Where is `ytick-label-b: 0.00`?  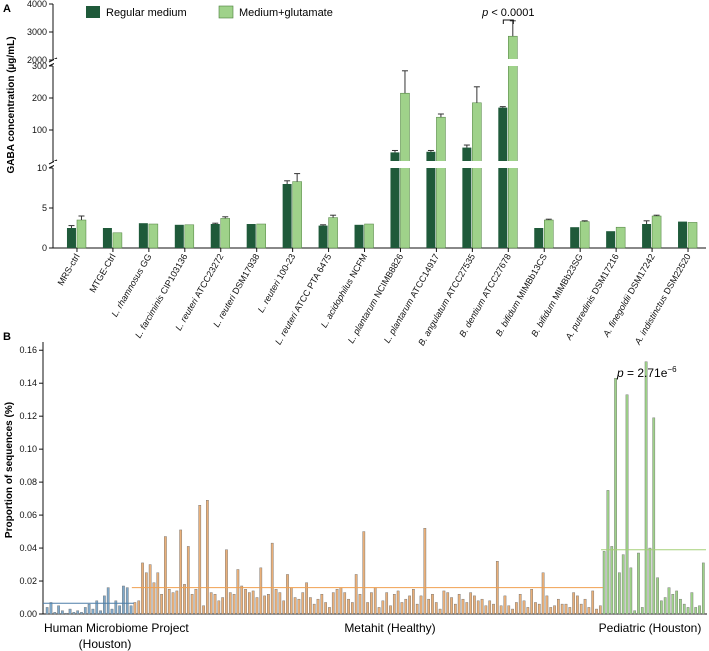
ytick-label-b: 0.00 is located at coordinates (28, 614).